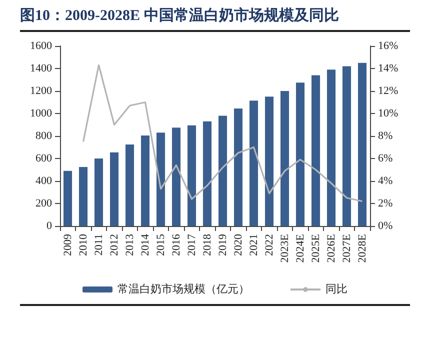  I want to click on y-tick-label: 1400, so click(41, 68).